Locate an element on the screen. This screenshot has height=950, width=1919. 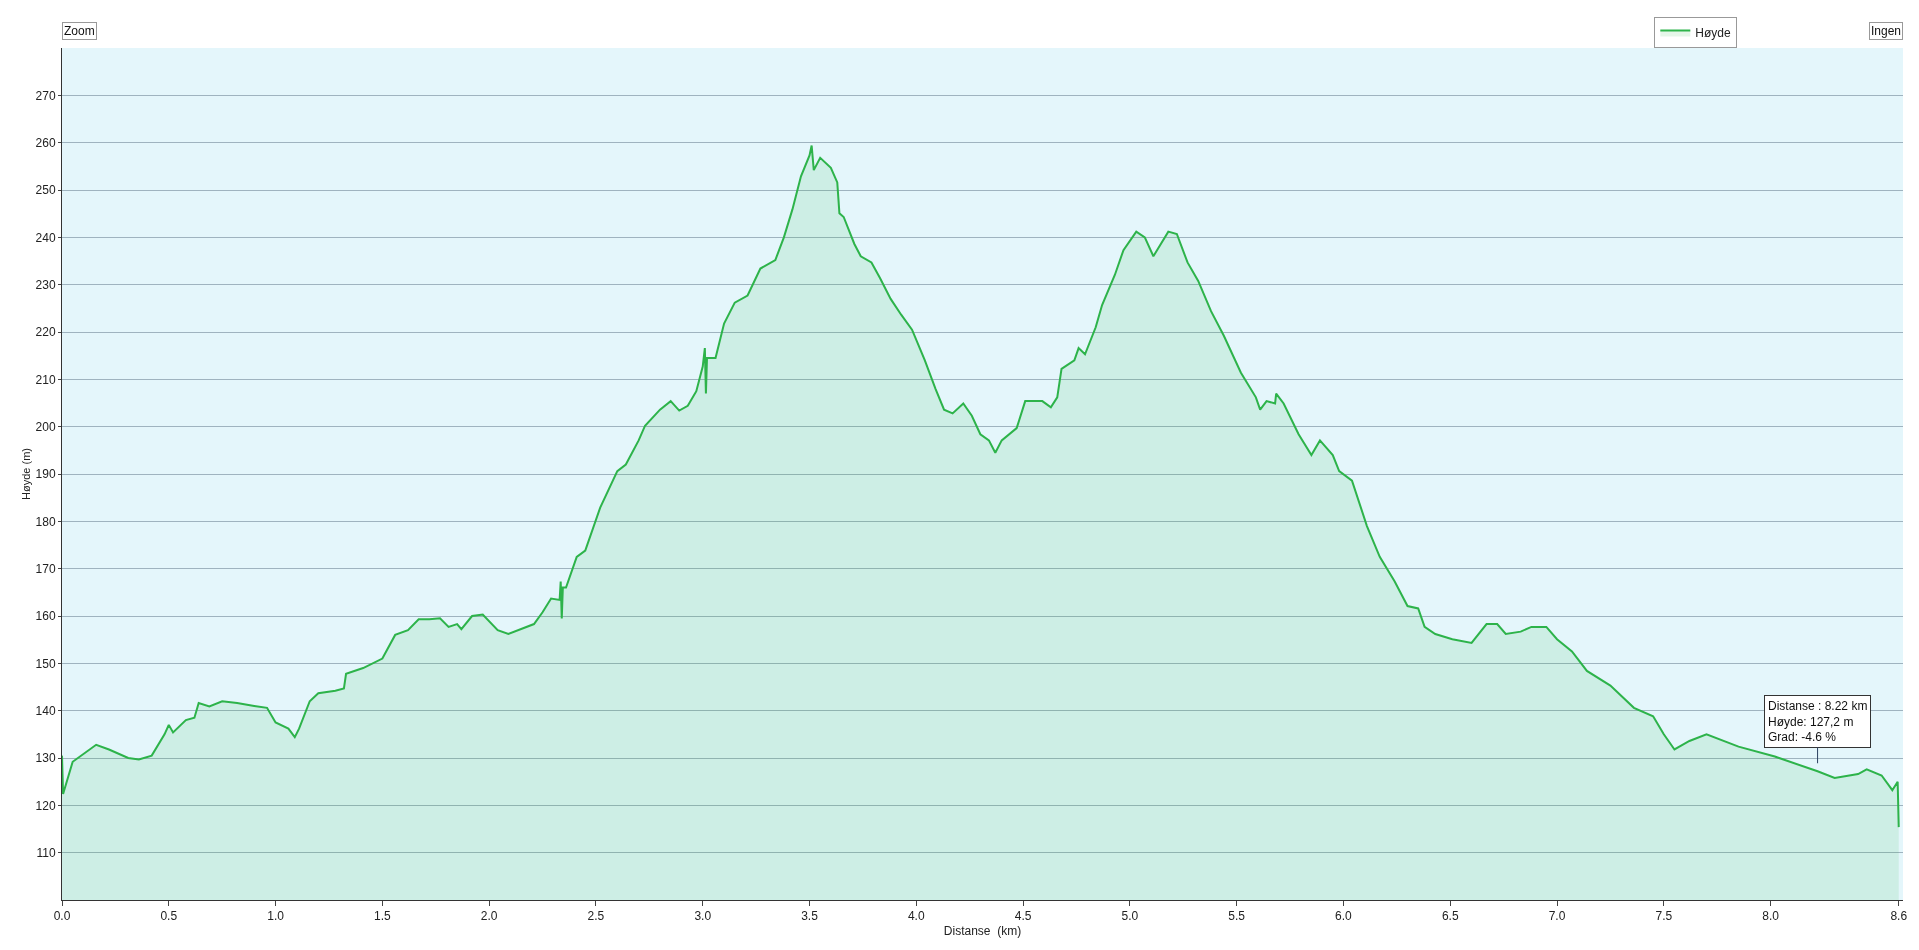
y-tick-label: 130 is located at coordinates (45, 758).